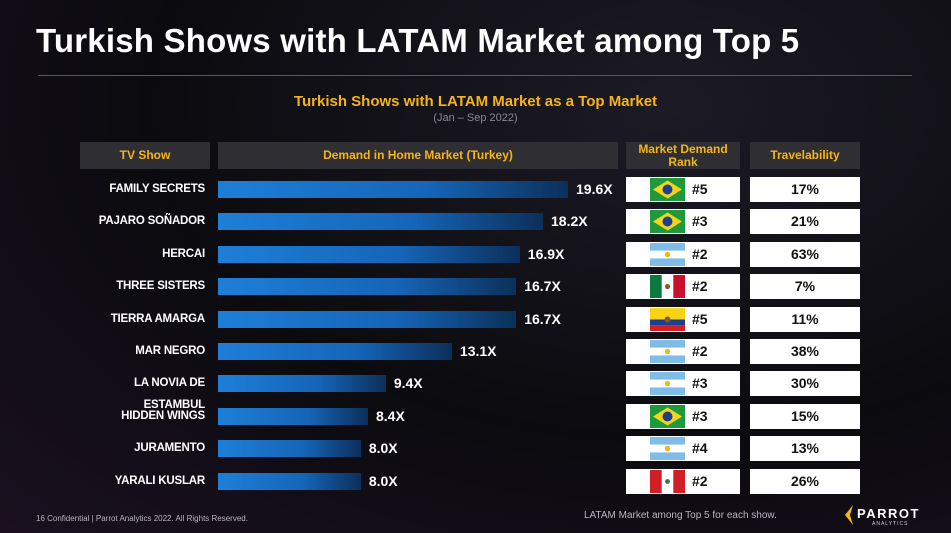 The width and height of the screenshot is (951, 533). I want to click on travelability-value: 15%, so click(805, 416).